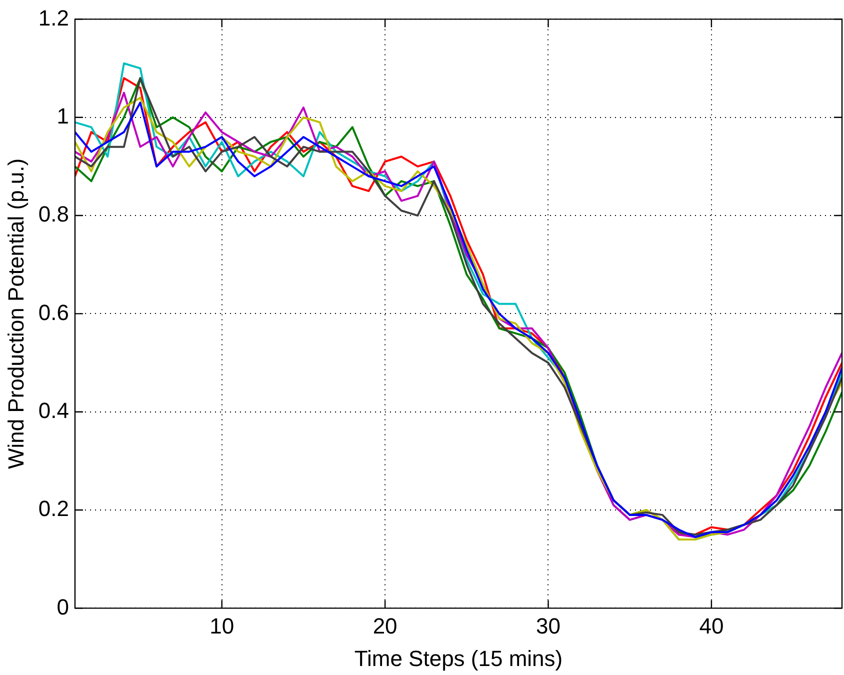  I want to click on x-tick-label: 30, so click(548, 625).